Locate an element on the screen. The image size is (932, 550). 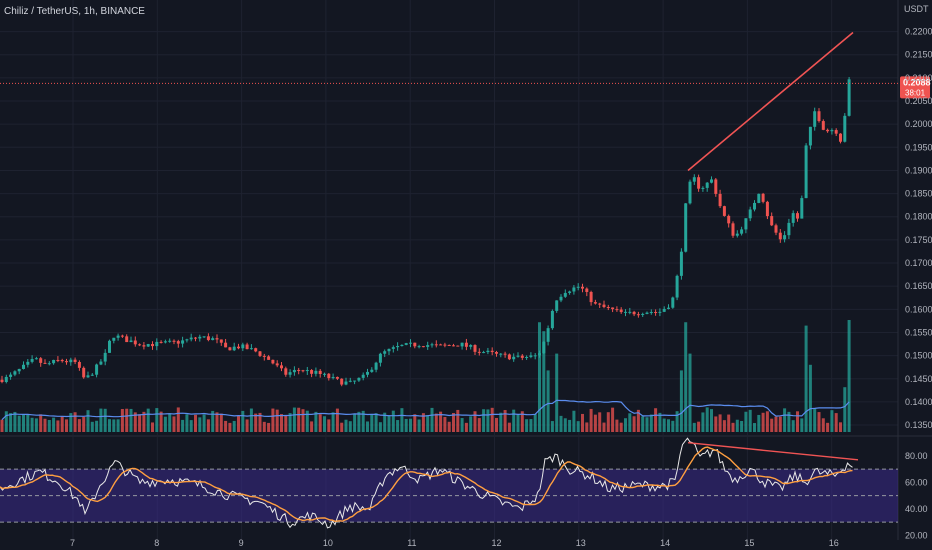
price-tick-label: 0.2200 is located at coordinates (918, 32).